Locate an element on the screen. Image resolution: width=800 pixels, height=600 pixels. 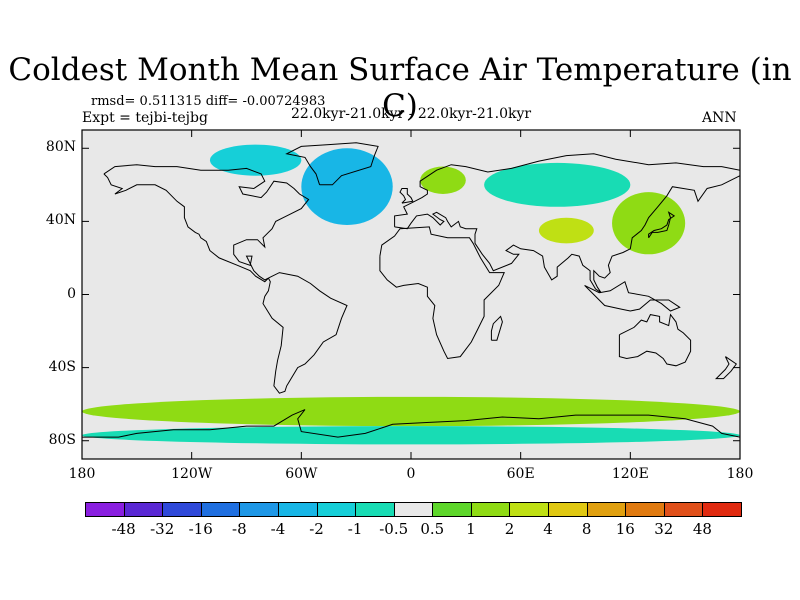
legend-label: 48 is located at coordinates (702, 529).